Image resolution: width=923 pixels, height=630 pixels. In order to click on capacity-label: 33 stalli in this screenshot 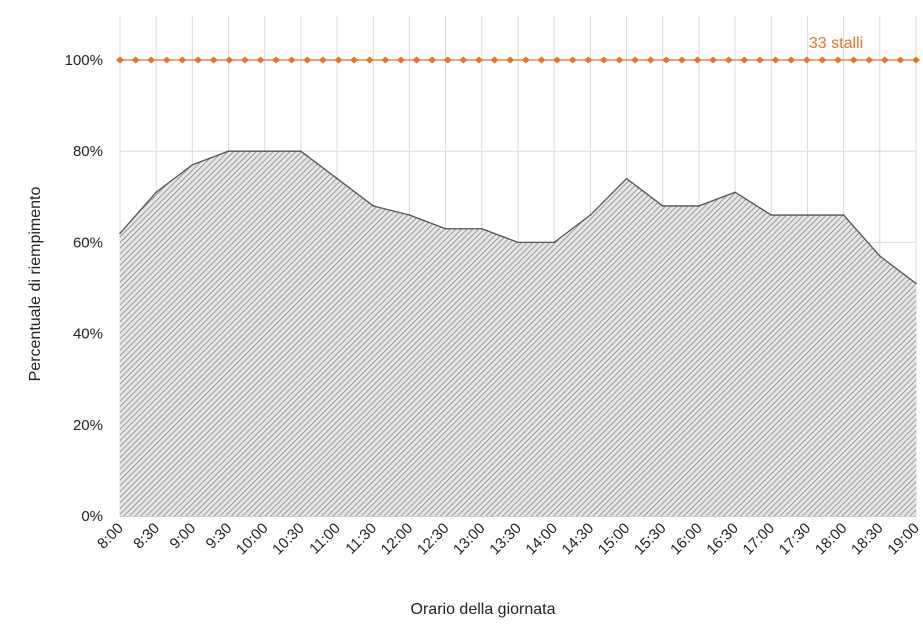, I will do `click(836, 43)`.